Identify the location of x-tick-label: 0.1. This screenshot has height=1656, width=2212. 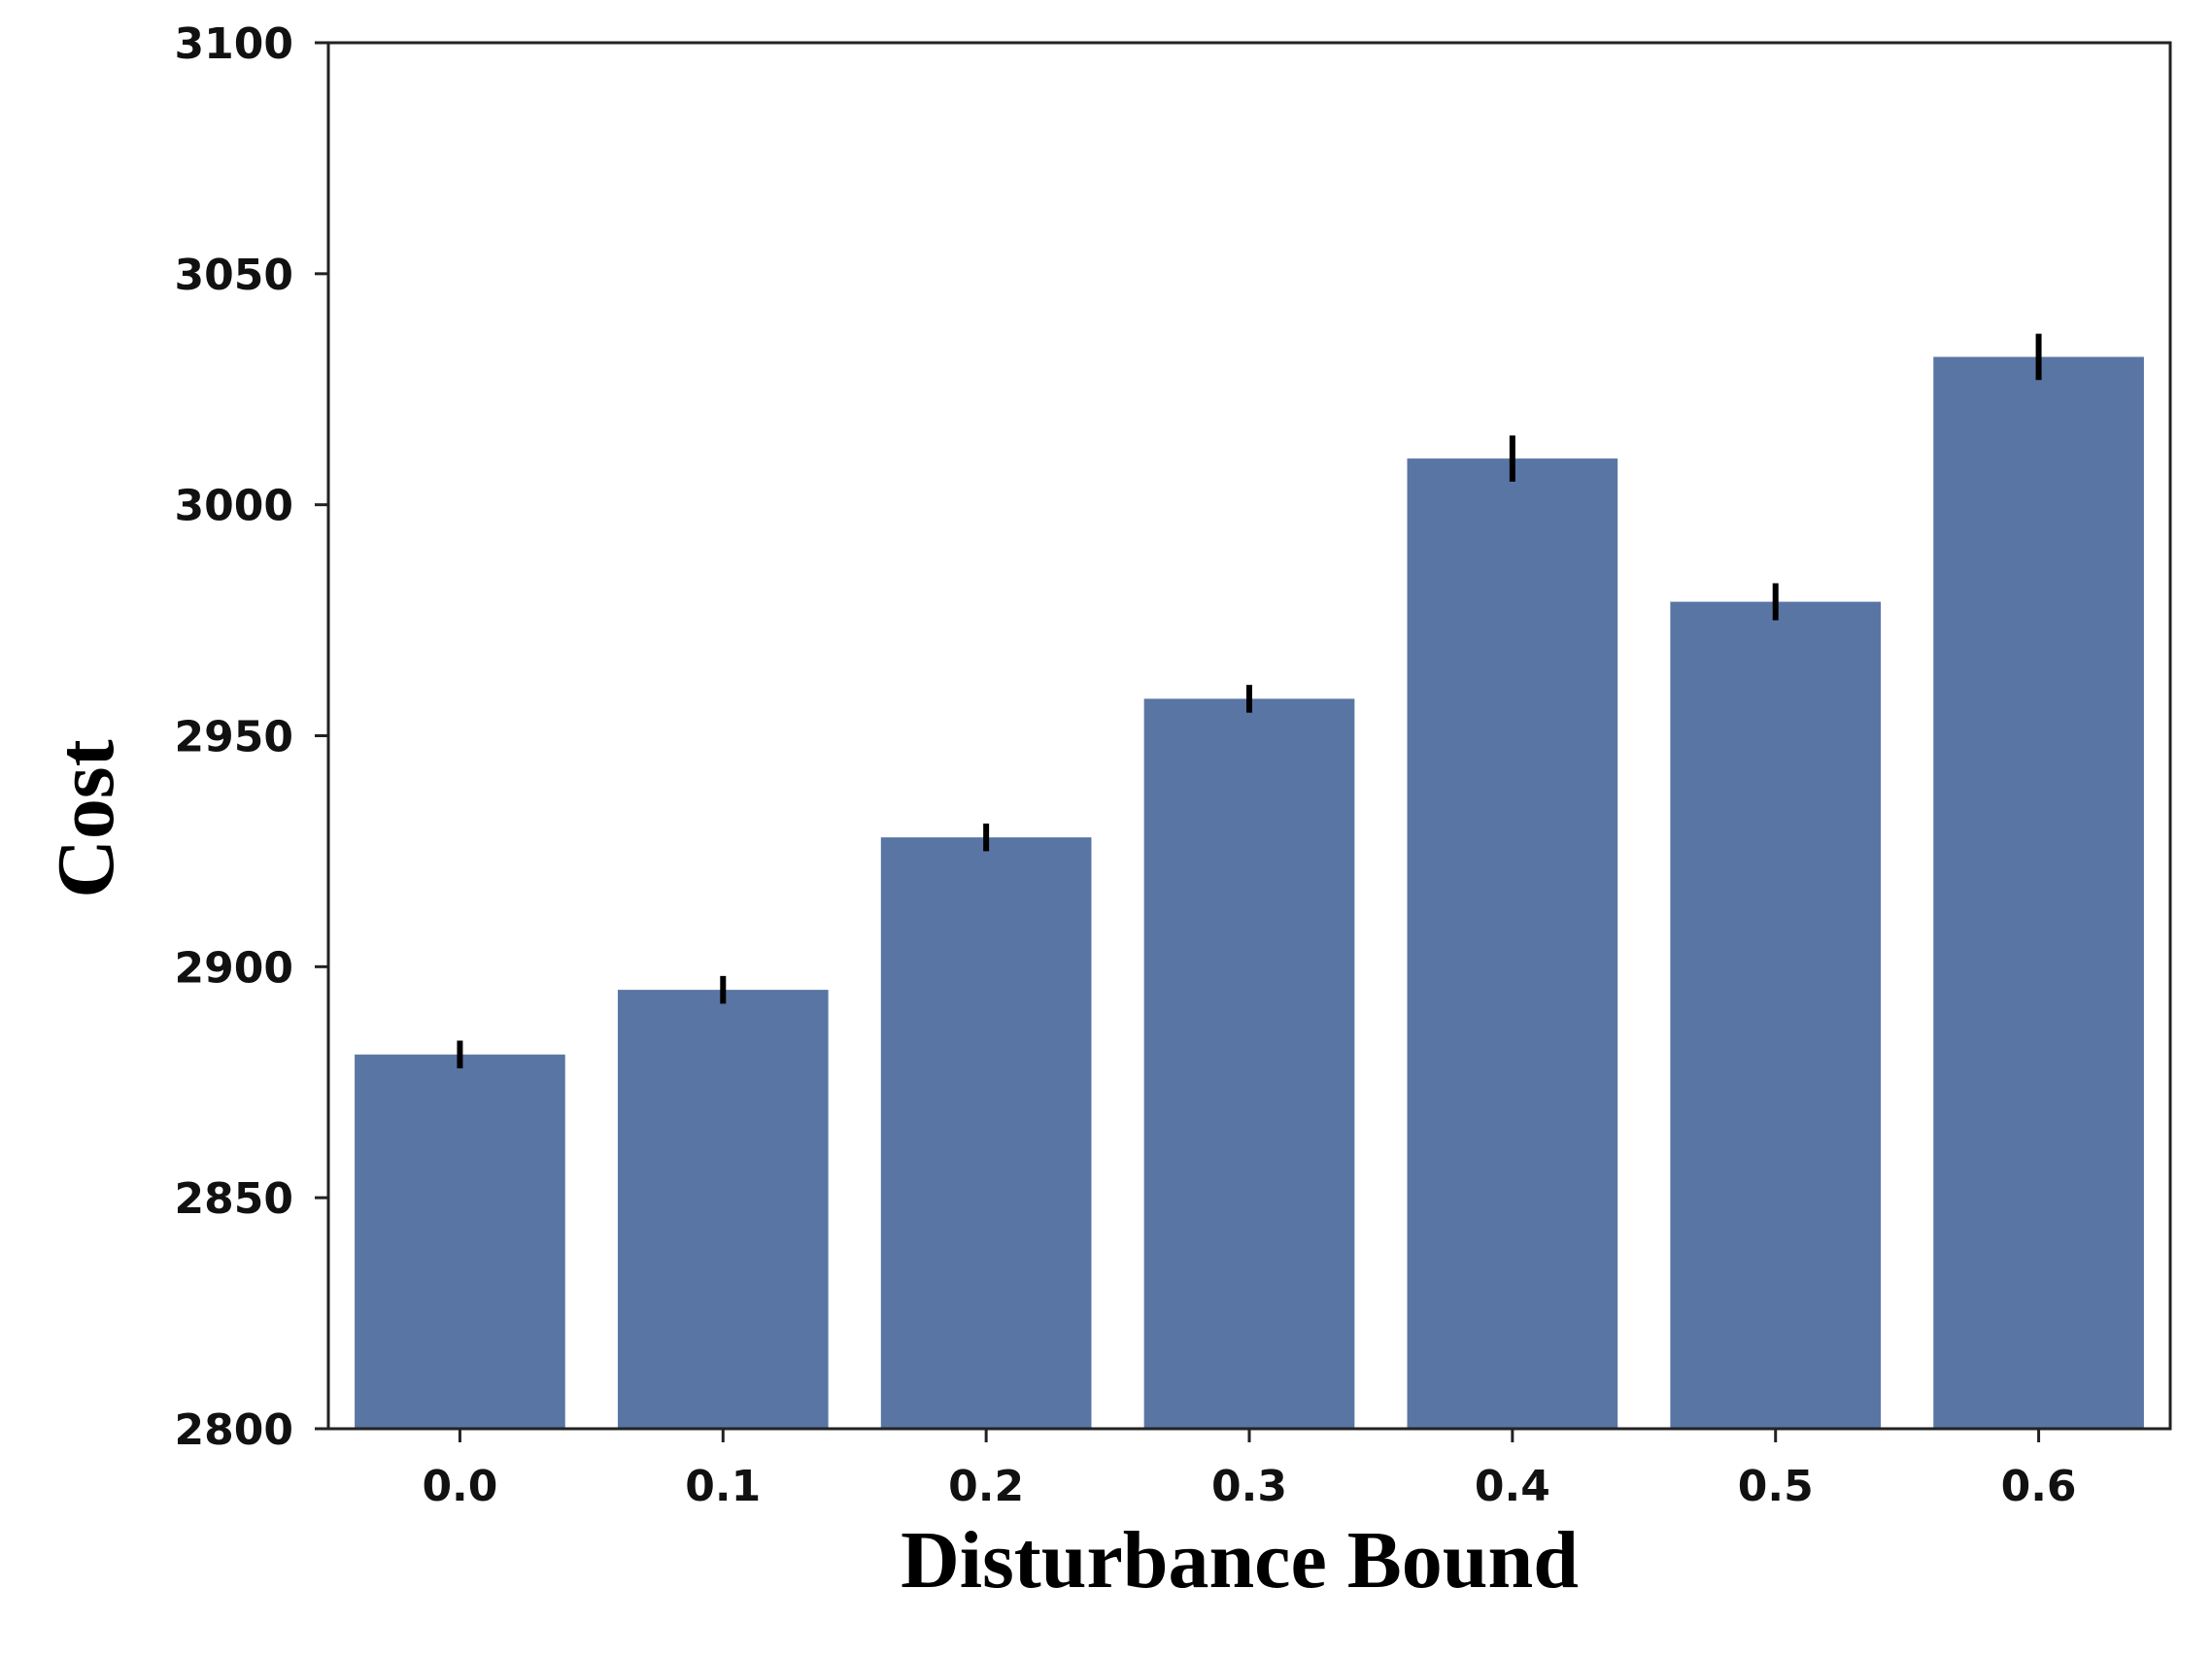
(723, 1487).